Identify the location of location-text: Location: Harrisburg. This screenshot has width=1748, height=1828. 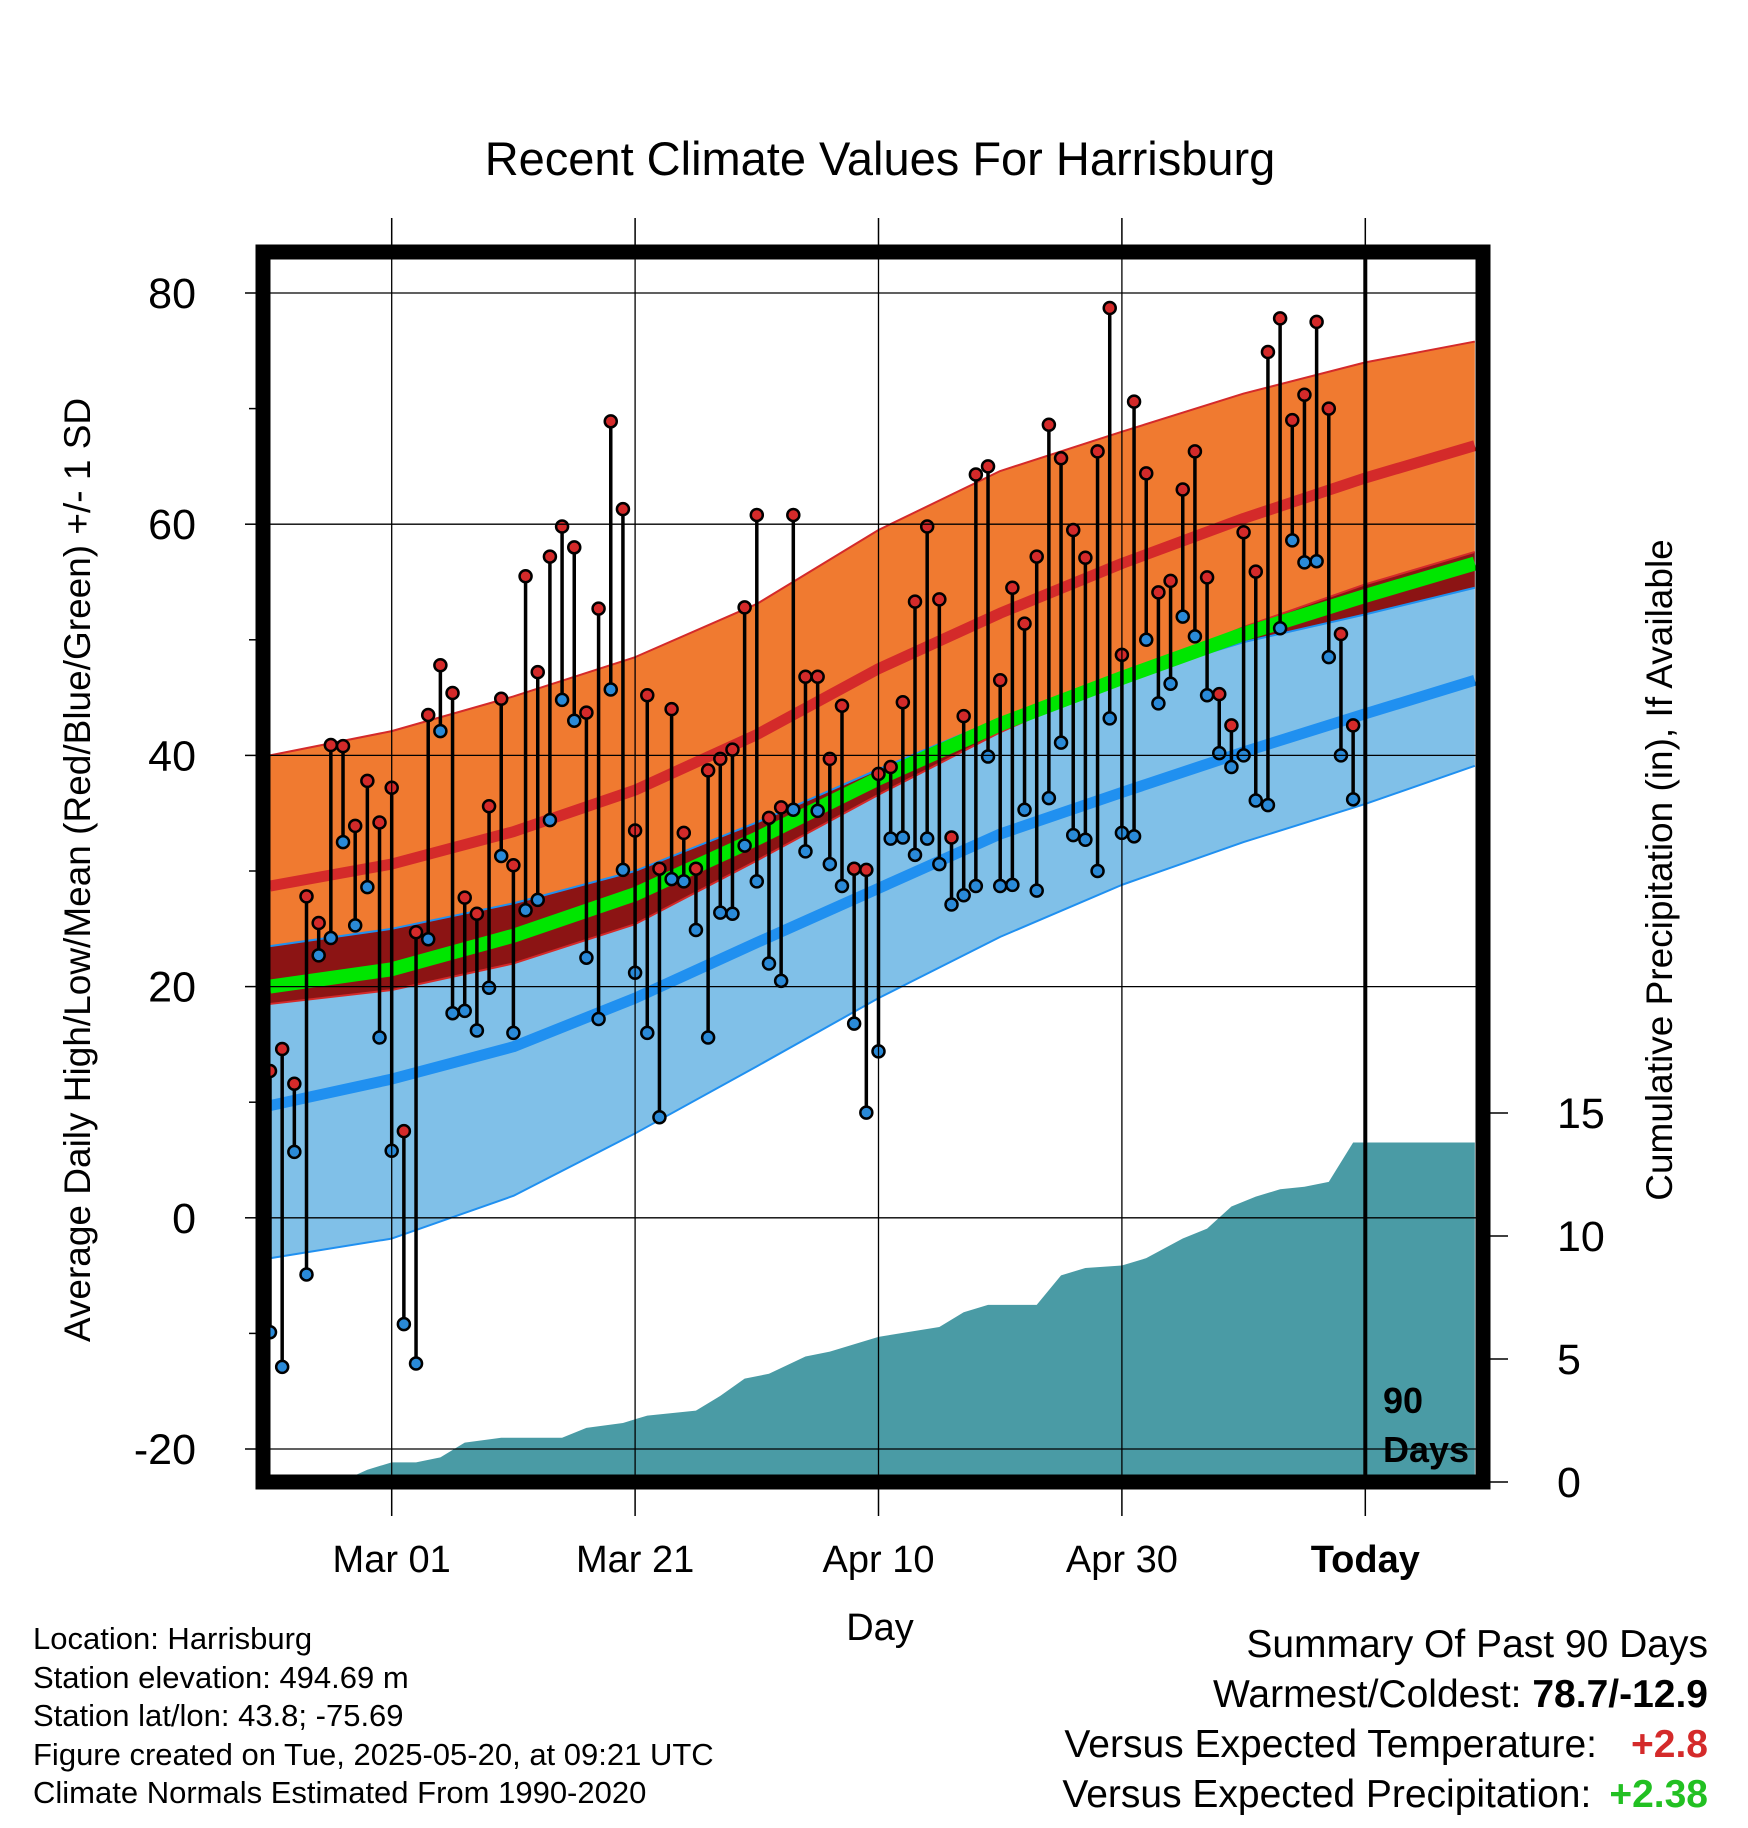
(173, 1638).